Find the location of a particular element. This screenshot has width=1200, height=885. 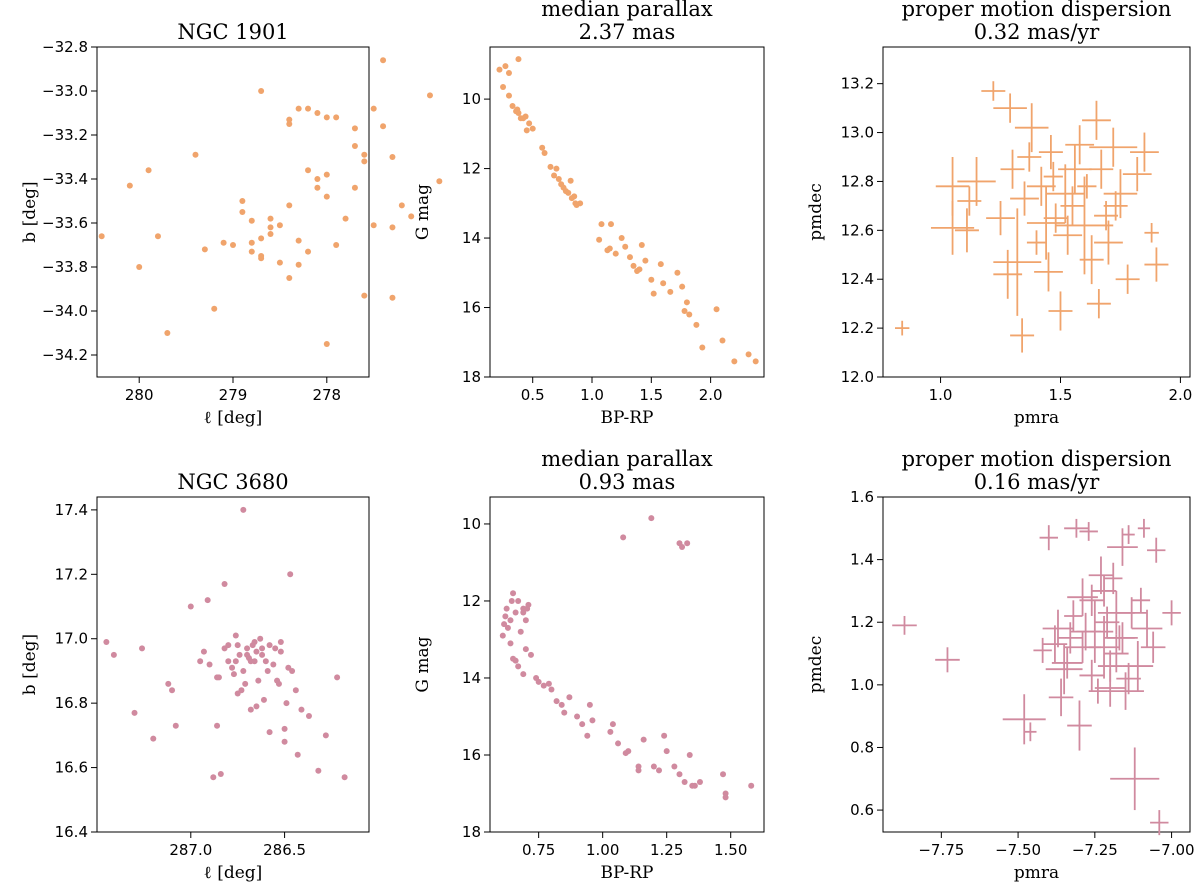

y-tick-label: 17.2 is located at coordinates (71, 574).